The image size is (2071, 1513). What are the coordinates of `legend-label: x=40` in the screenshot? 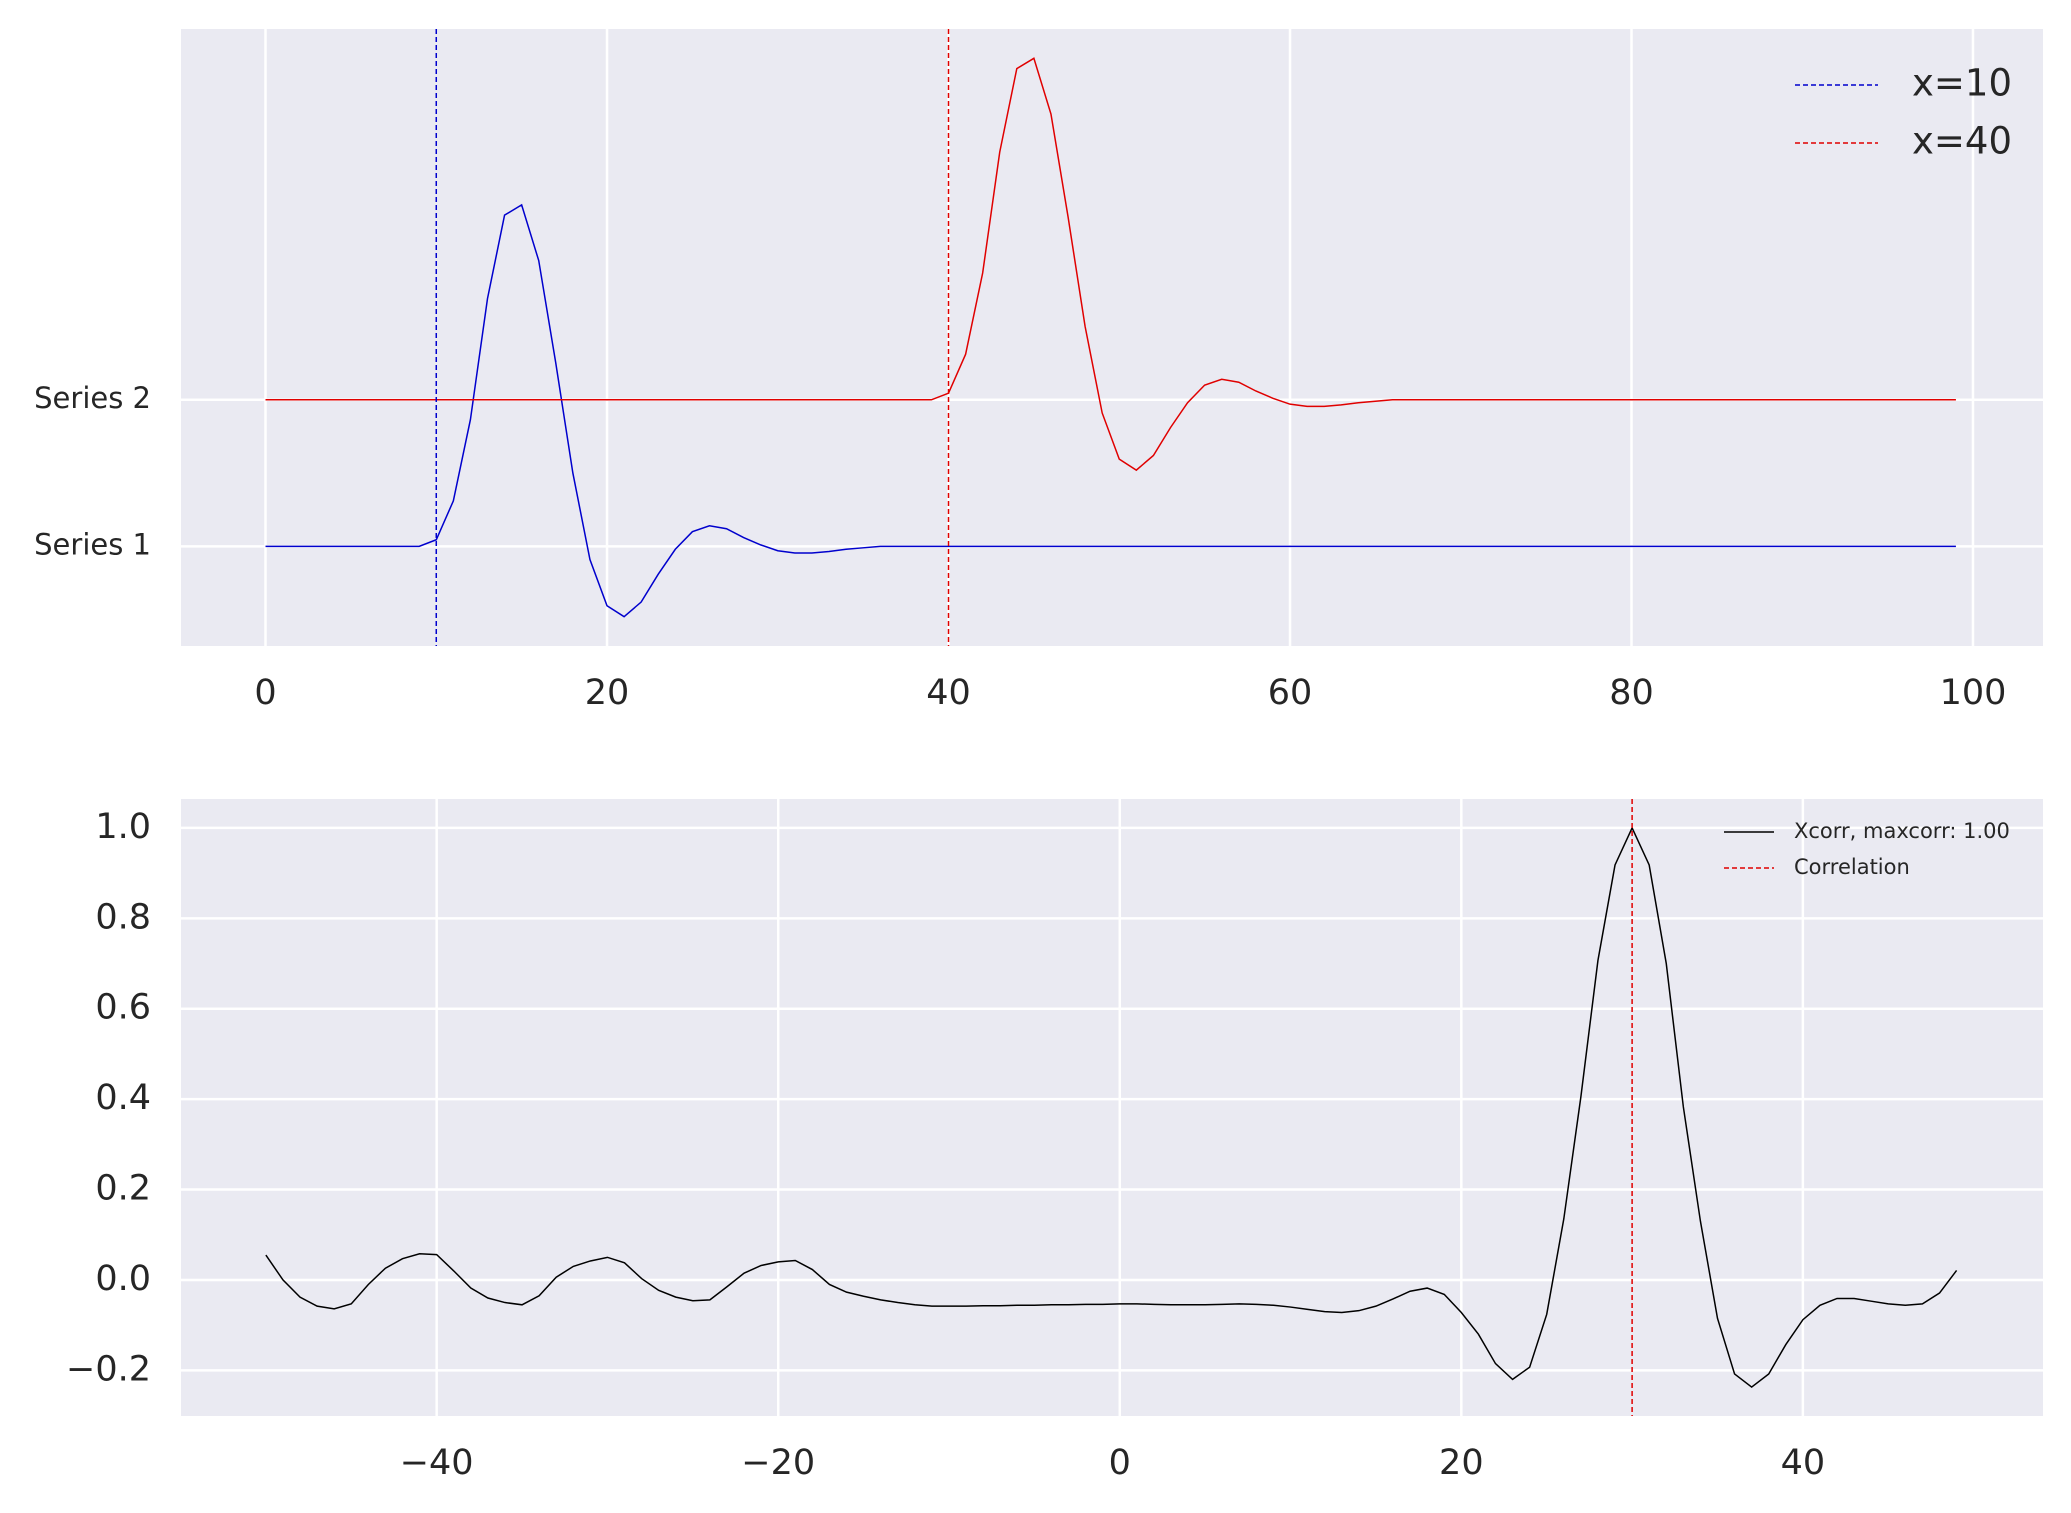 It's located at (1962, 141).